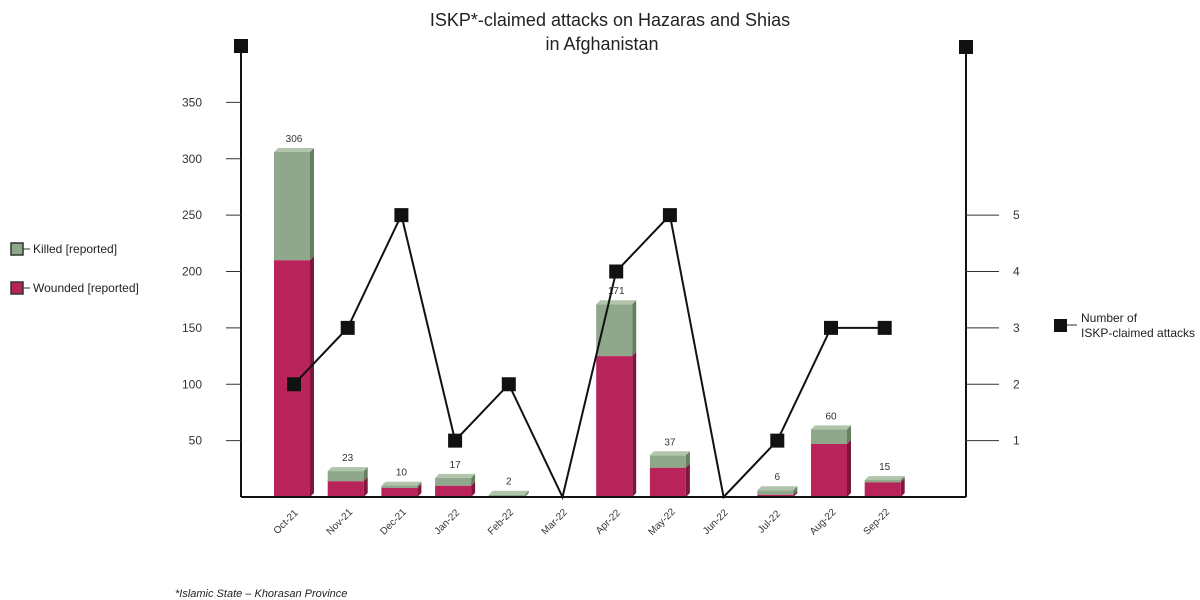 This screenshot has width=1200, height=600. I want to click on bar-total-label: 171, so click(616, 291).